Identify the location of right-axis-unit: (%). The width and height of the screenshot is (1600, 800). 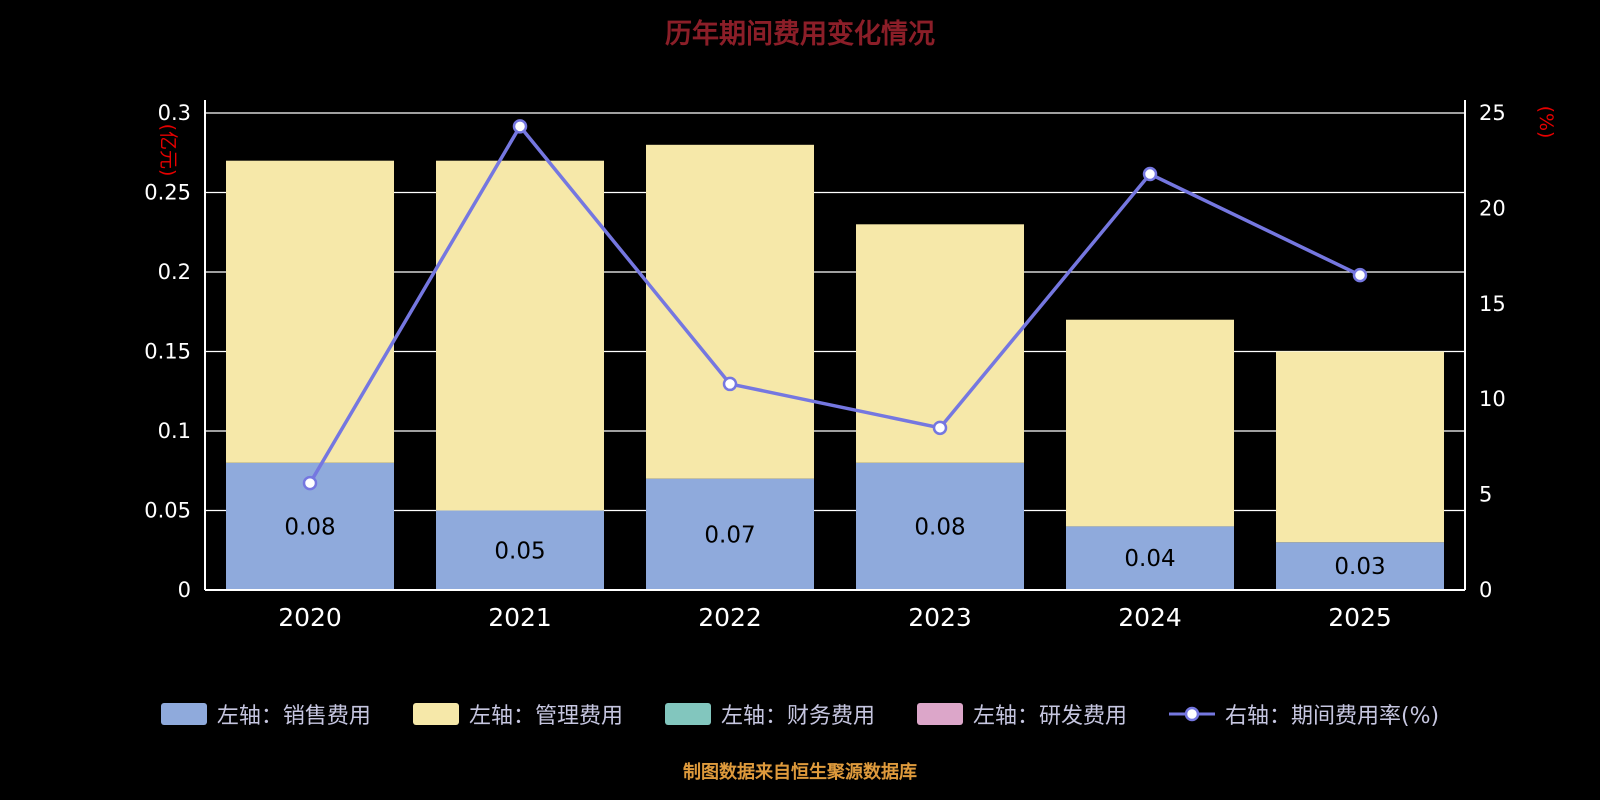
(1546, 122).